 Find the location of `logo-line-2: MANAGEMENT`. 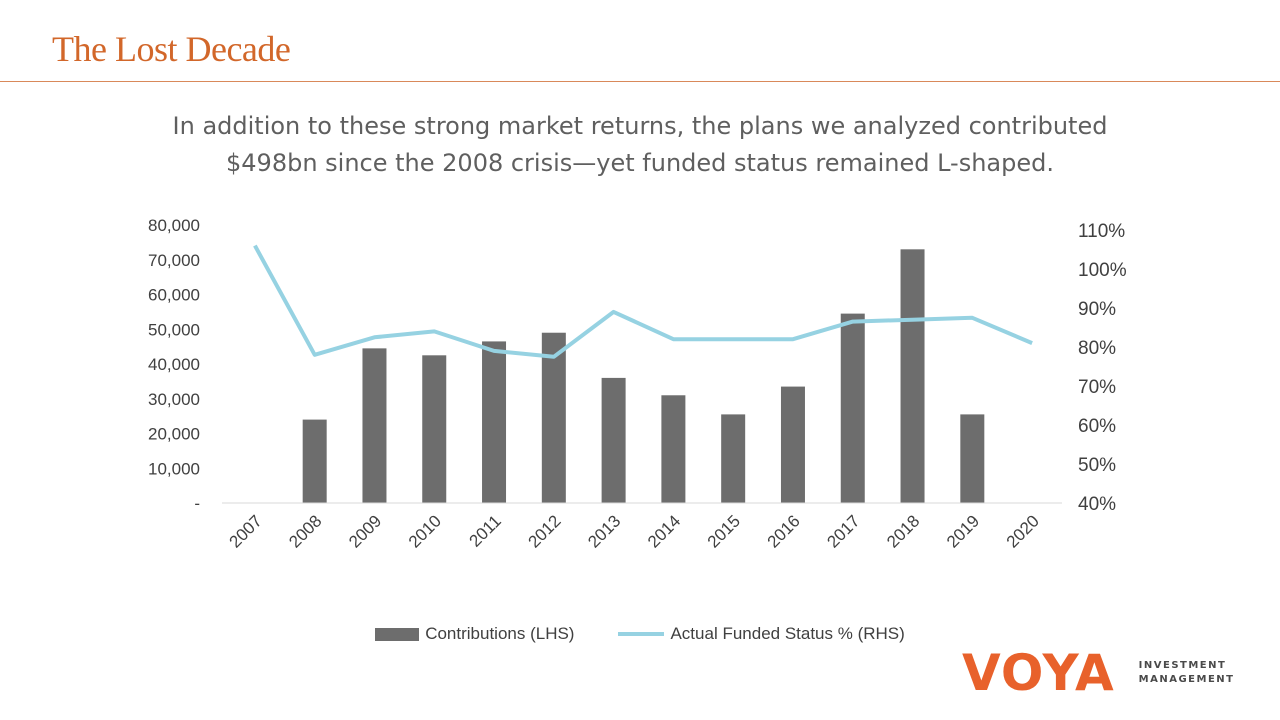

logo-line-2: MANAGEMENT is located at coordinates (1186, 679).